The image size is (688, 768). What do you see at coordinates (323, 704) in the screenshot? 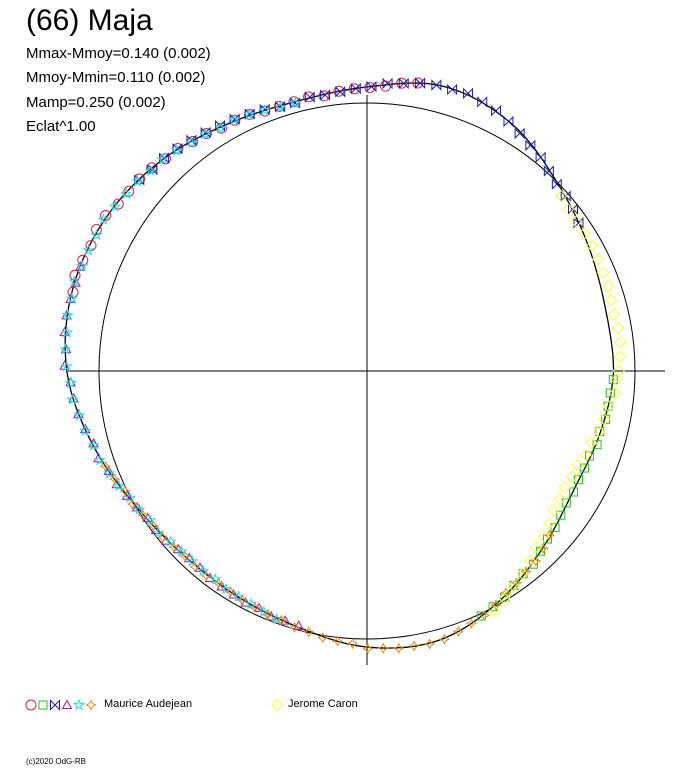
I see `legend-label-caron: Jerome Caron` at bounding box center [323, 704].